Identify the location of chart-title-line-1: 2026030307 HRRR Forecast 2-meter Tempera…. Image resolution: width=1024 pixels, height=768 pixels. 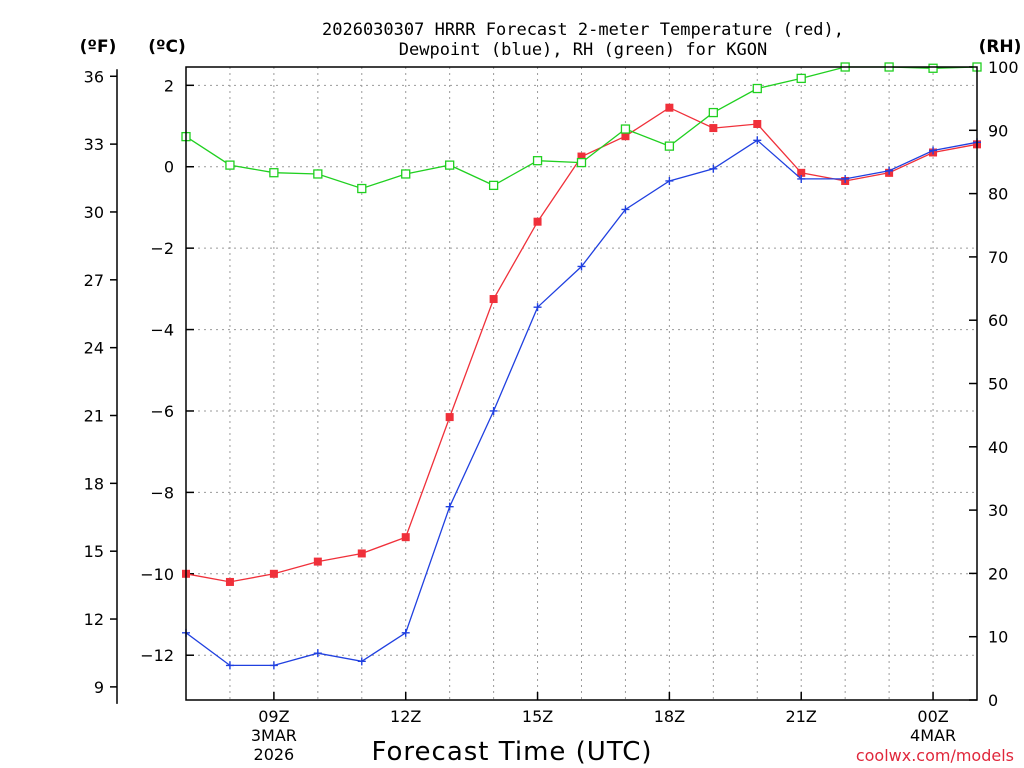
(583, 30).